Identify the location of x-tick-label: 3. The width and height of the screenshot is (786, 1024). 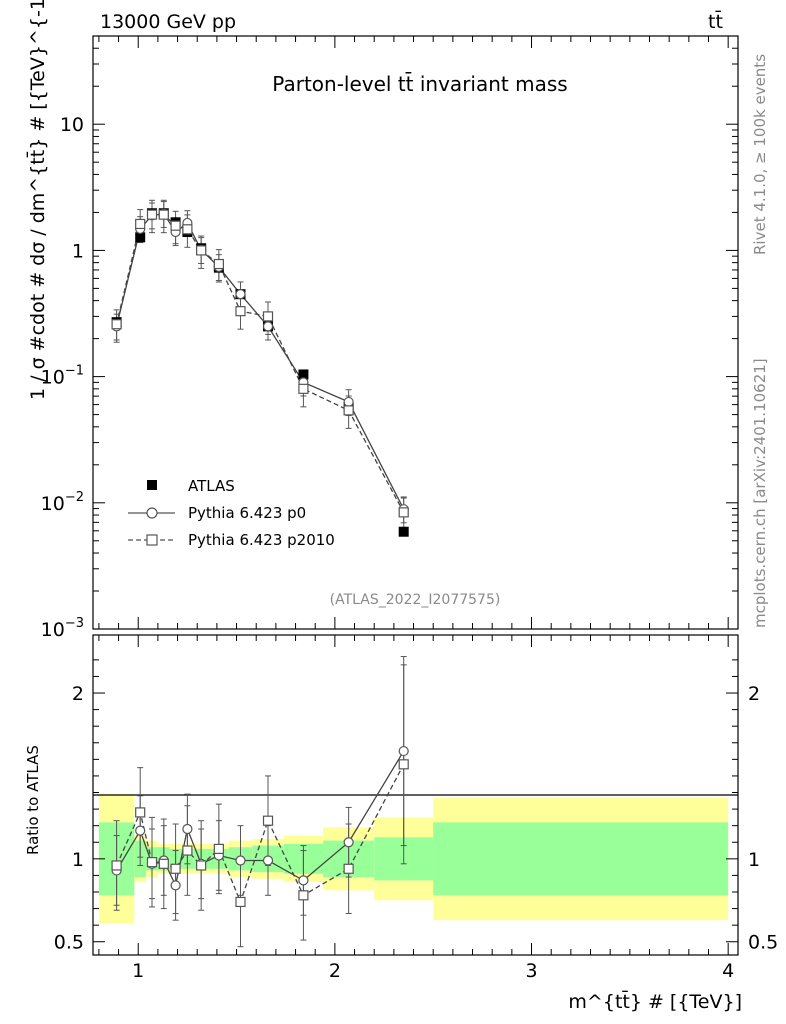
(531, 971).